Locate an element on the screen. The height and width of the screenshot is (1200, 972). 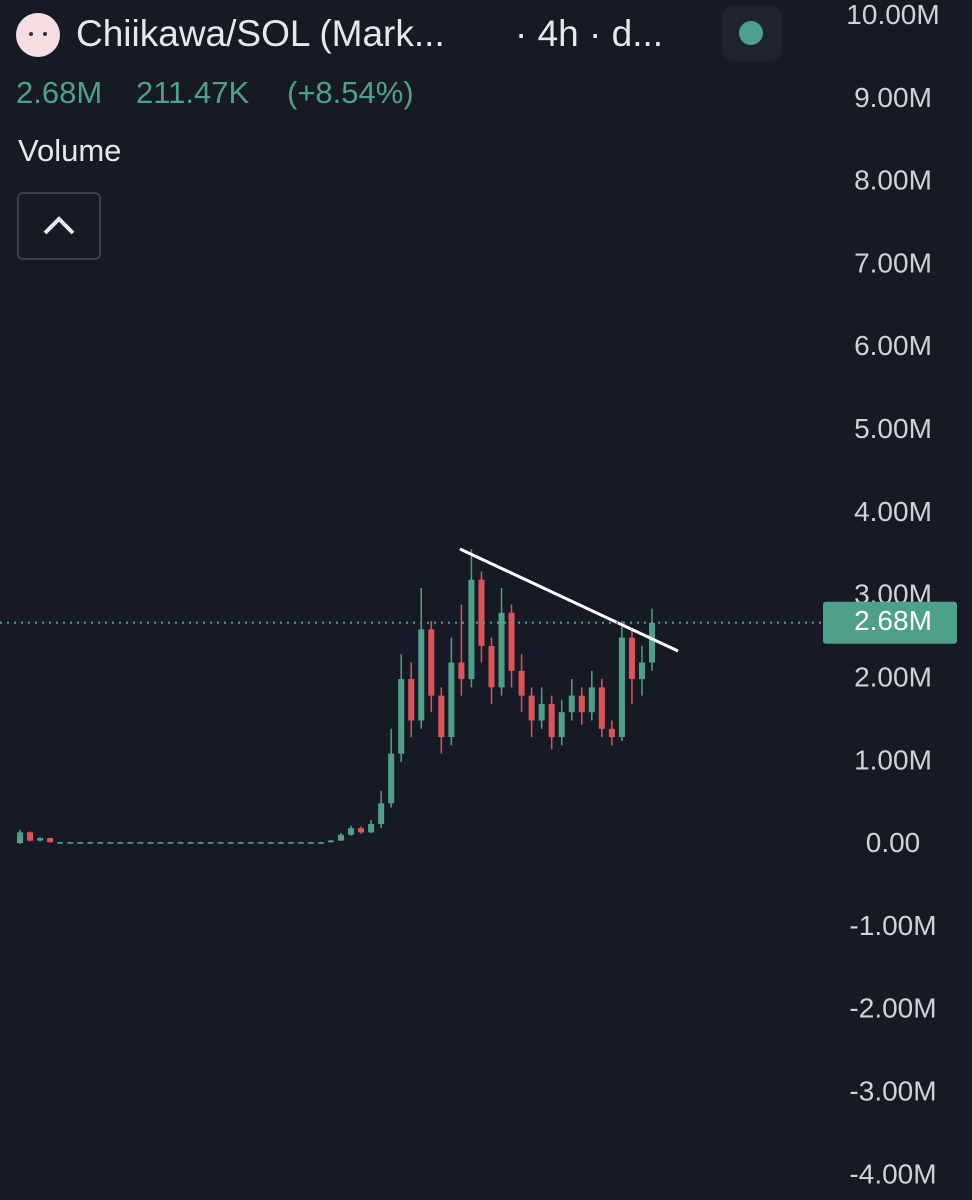
token-icon is located at coordinates (38, 35).